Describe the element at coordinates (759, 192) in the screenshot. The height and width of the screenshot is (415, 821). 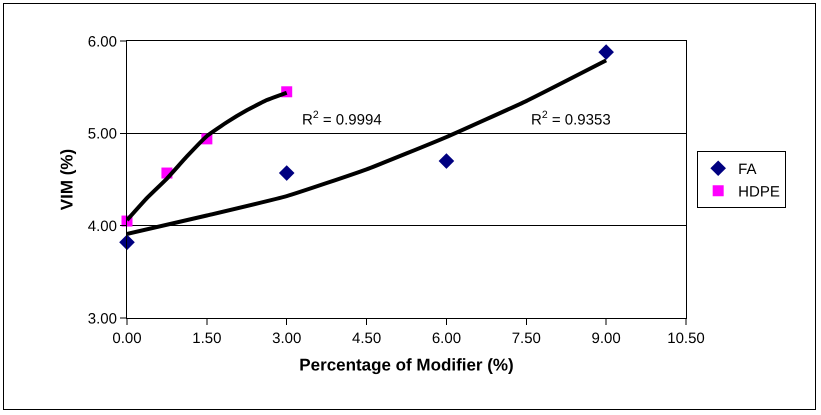
I see `legend-label: HDPE` at that location.